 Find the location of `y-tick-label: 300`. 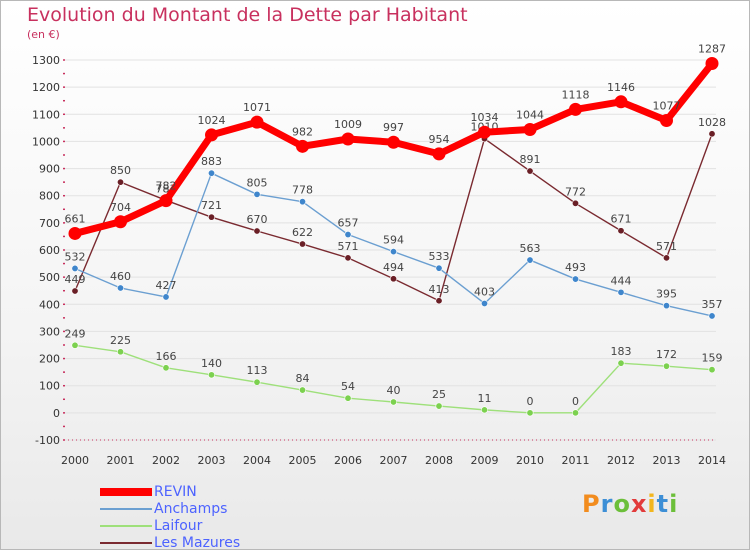

y-tick-label: 300 is located at coordinates (49, 331).